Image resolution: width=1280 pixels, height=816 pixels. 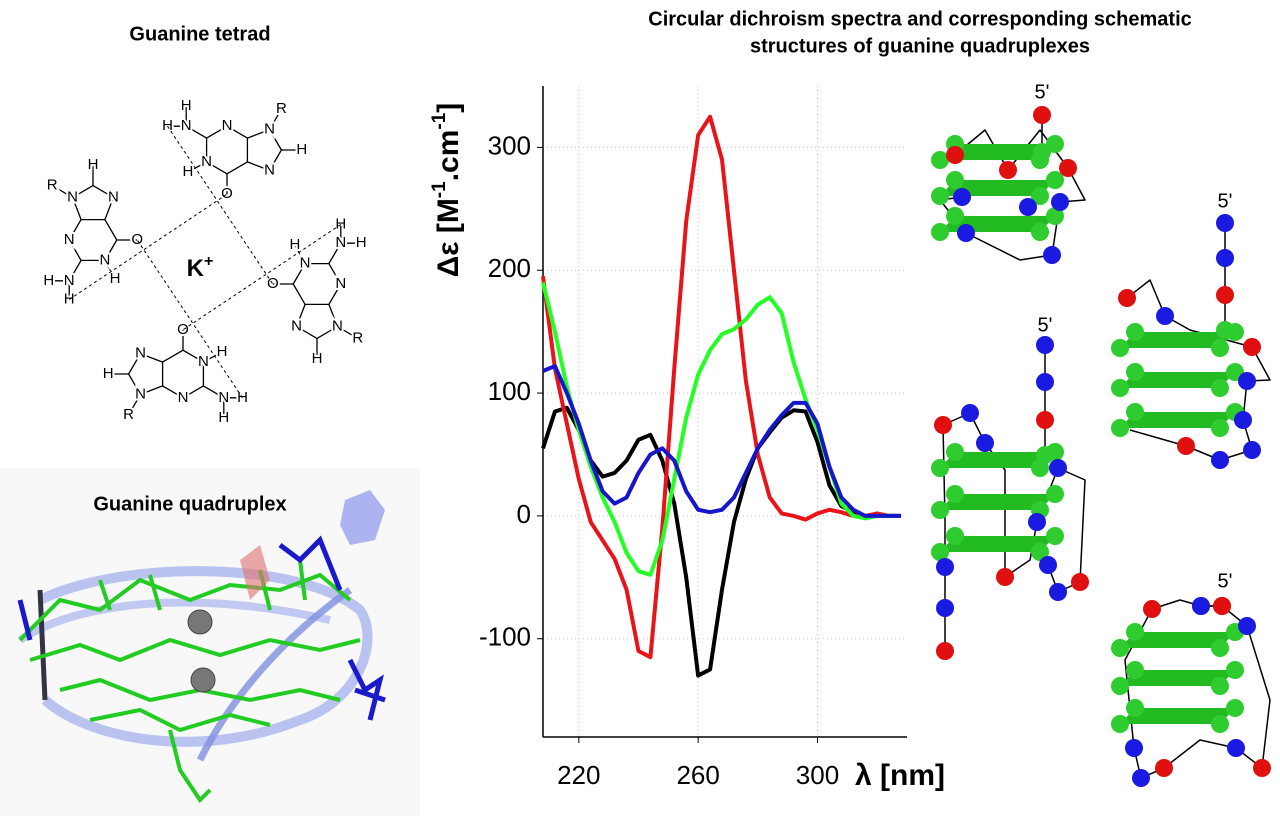 I want to click on y-label-part: ], so click(x=448, y=108).